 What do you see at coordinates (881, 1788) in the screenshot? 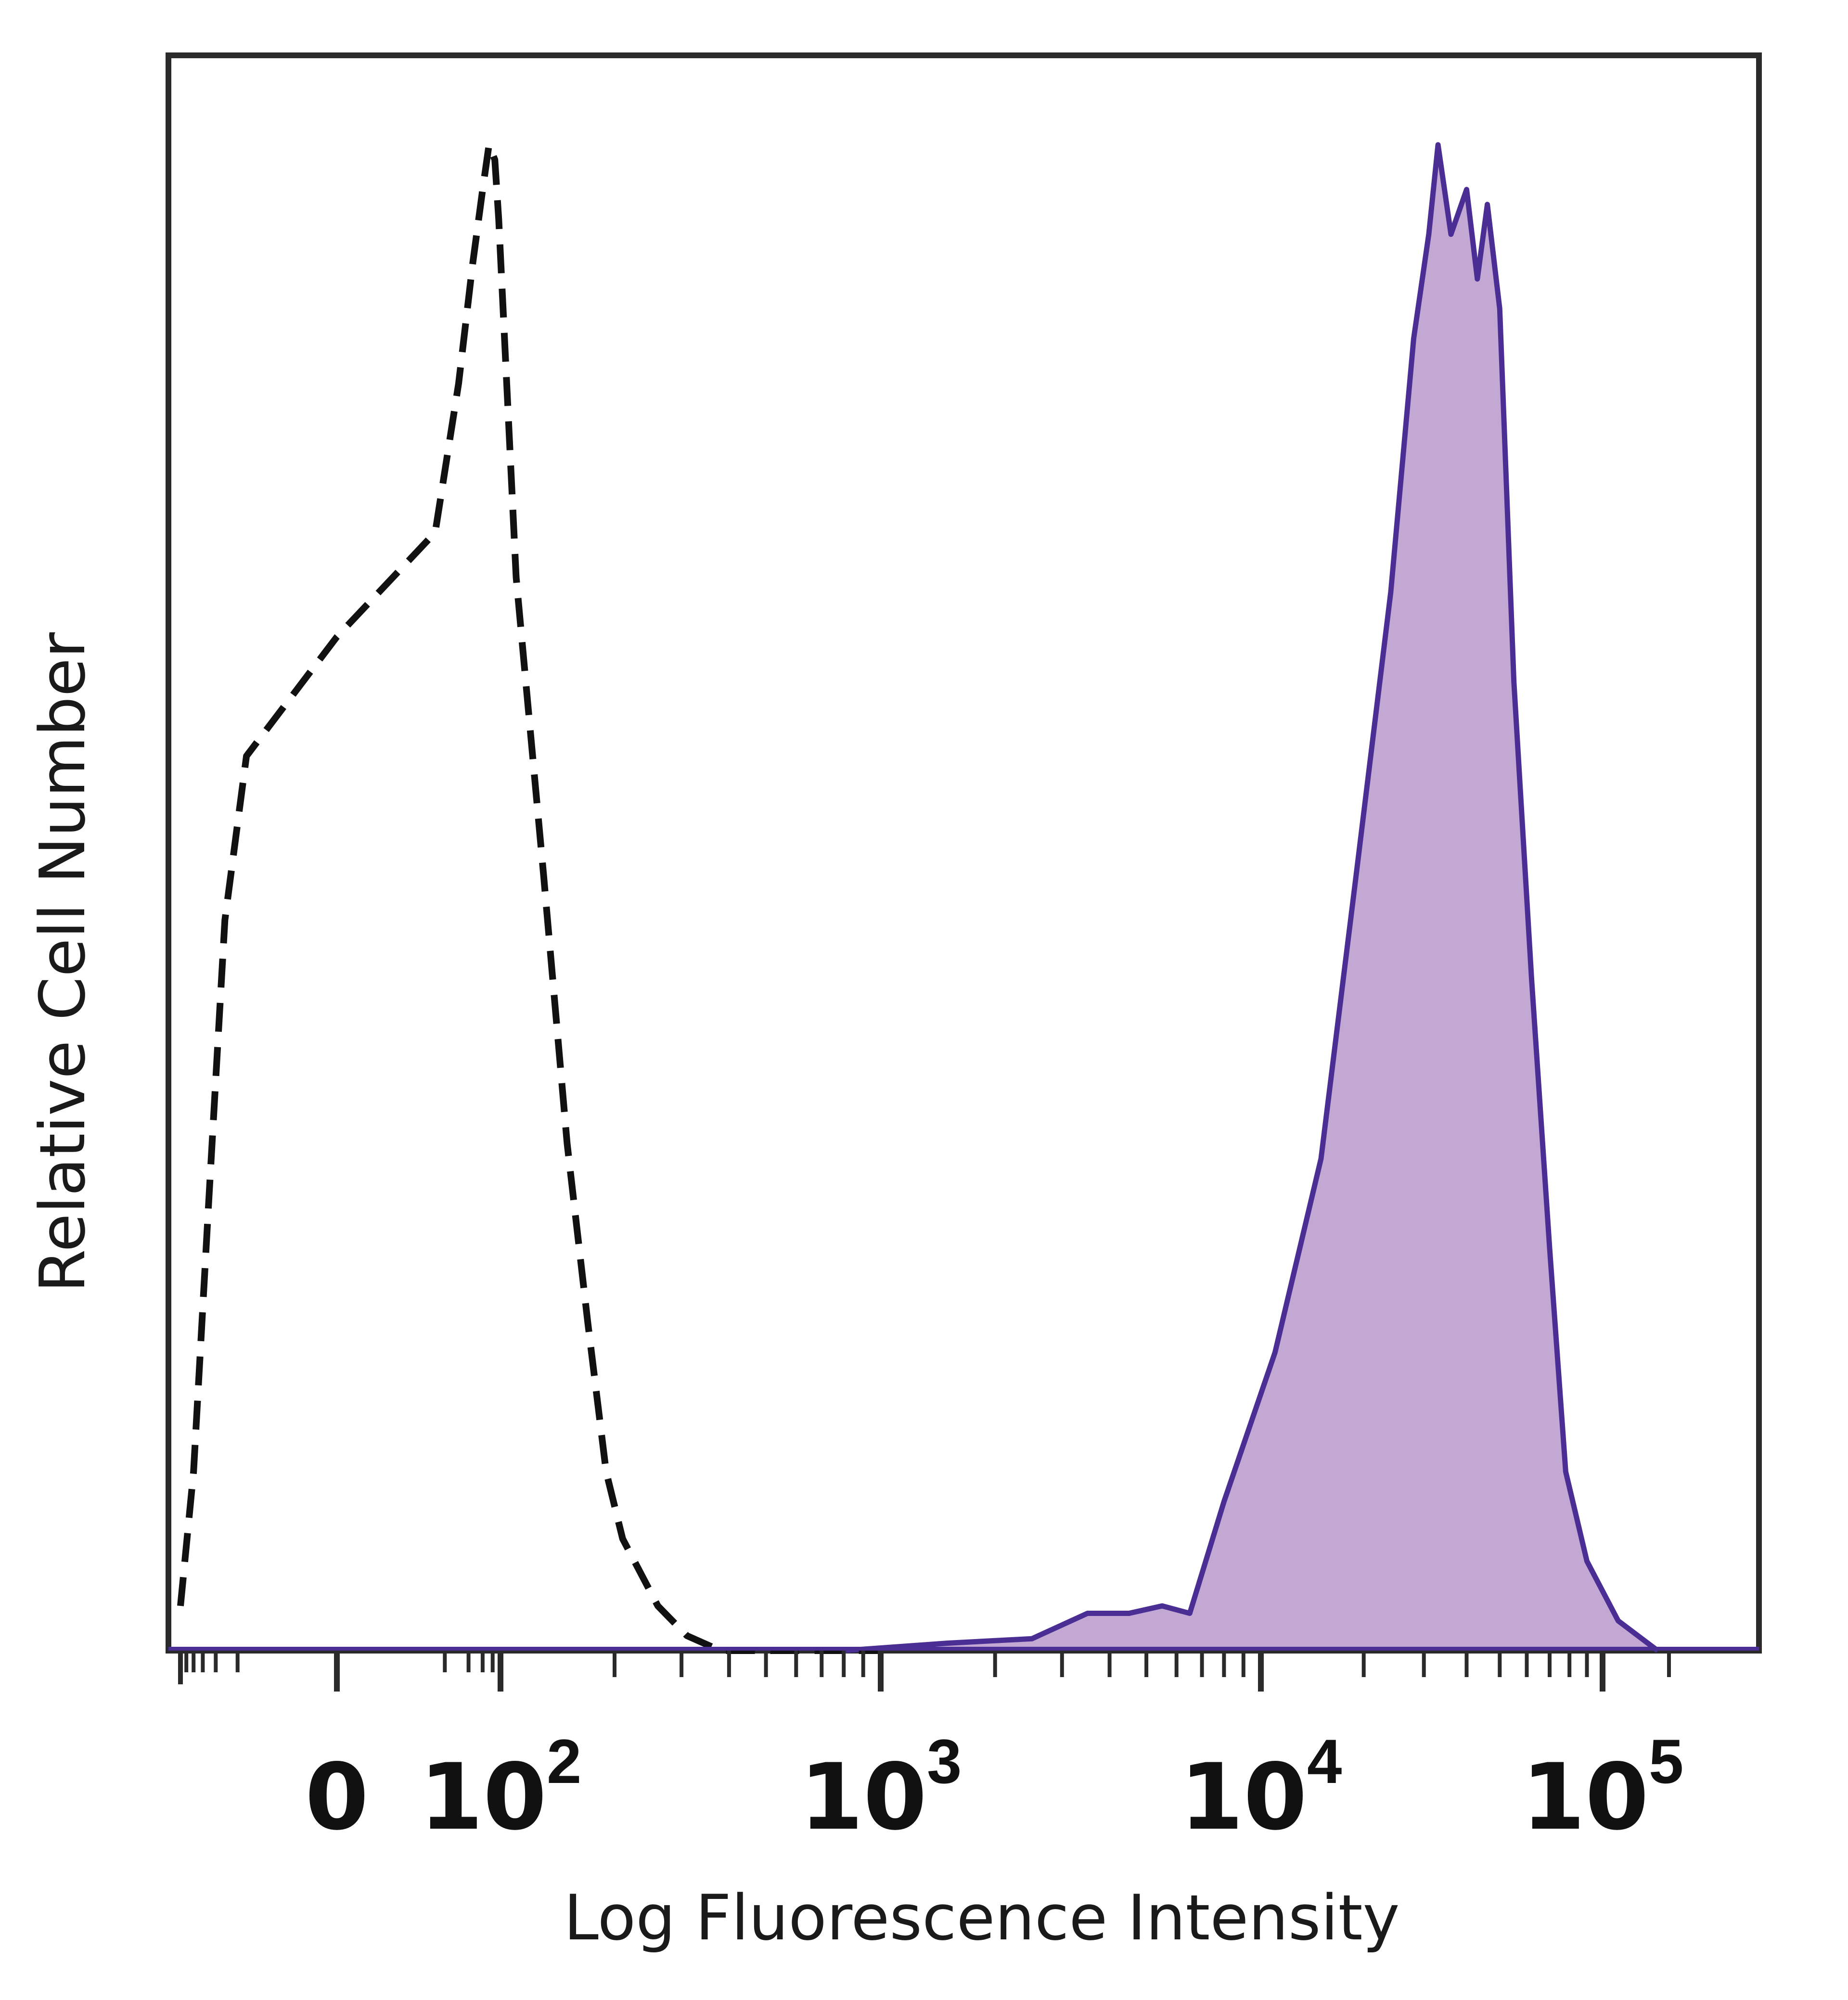
I see `x-tick-label-2: 10³` at bounding box center [881, 1788].